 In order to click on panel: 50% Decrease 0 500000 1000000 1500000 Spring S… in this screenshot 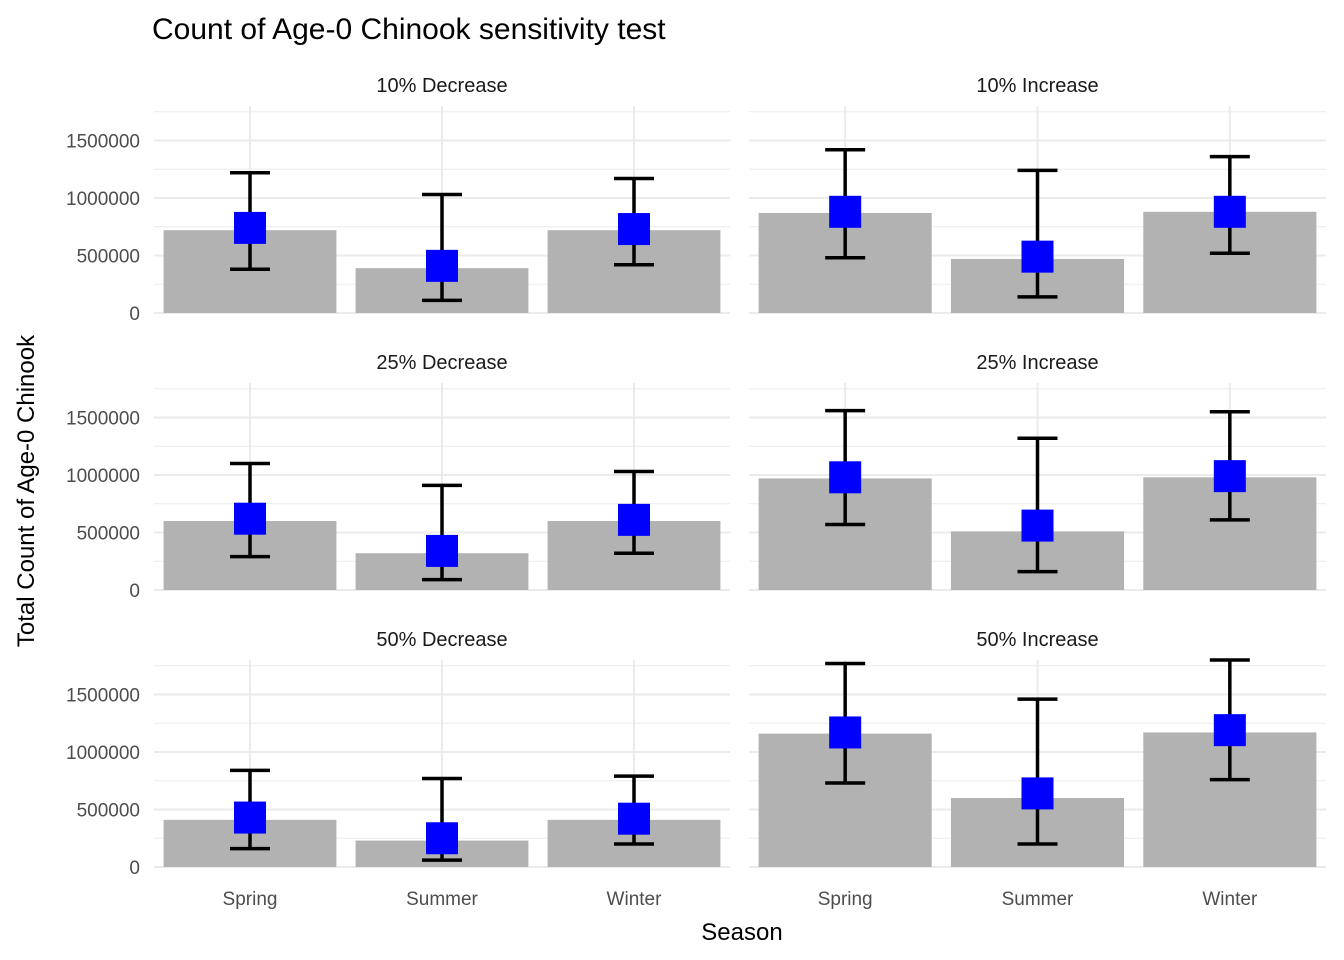, I will do `click(398, 769)`.